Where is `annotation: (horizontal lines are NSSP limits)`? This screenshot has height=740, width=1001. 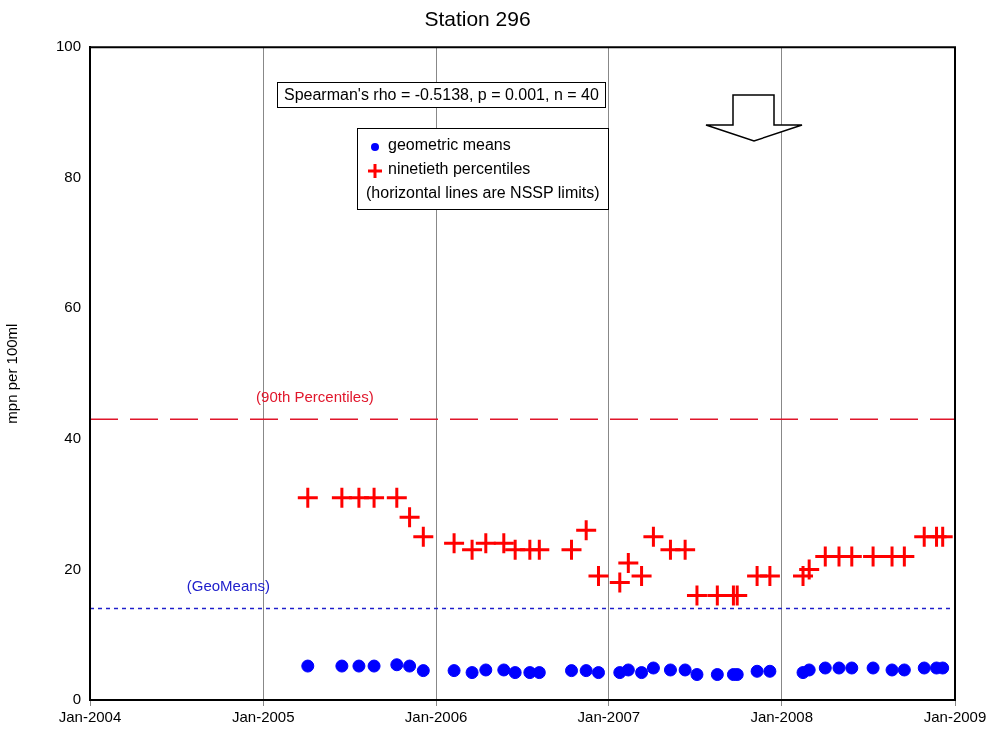 annotation: (horizontal lines are NSSP limits) is located at coordinates (483, 193).